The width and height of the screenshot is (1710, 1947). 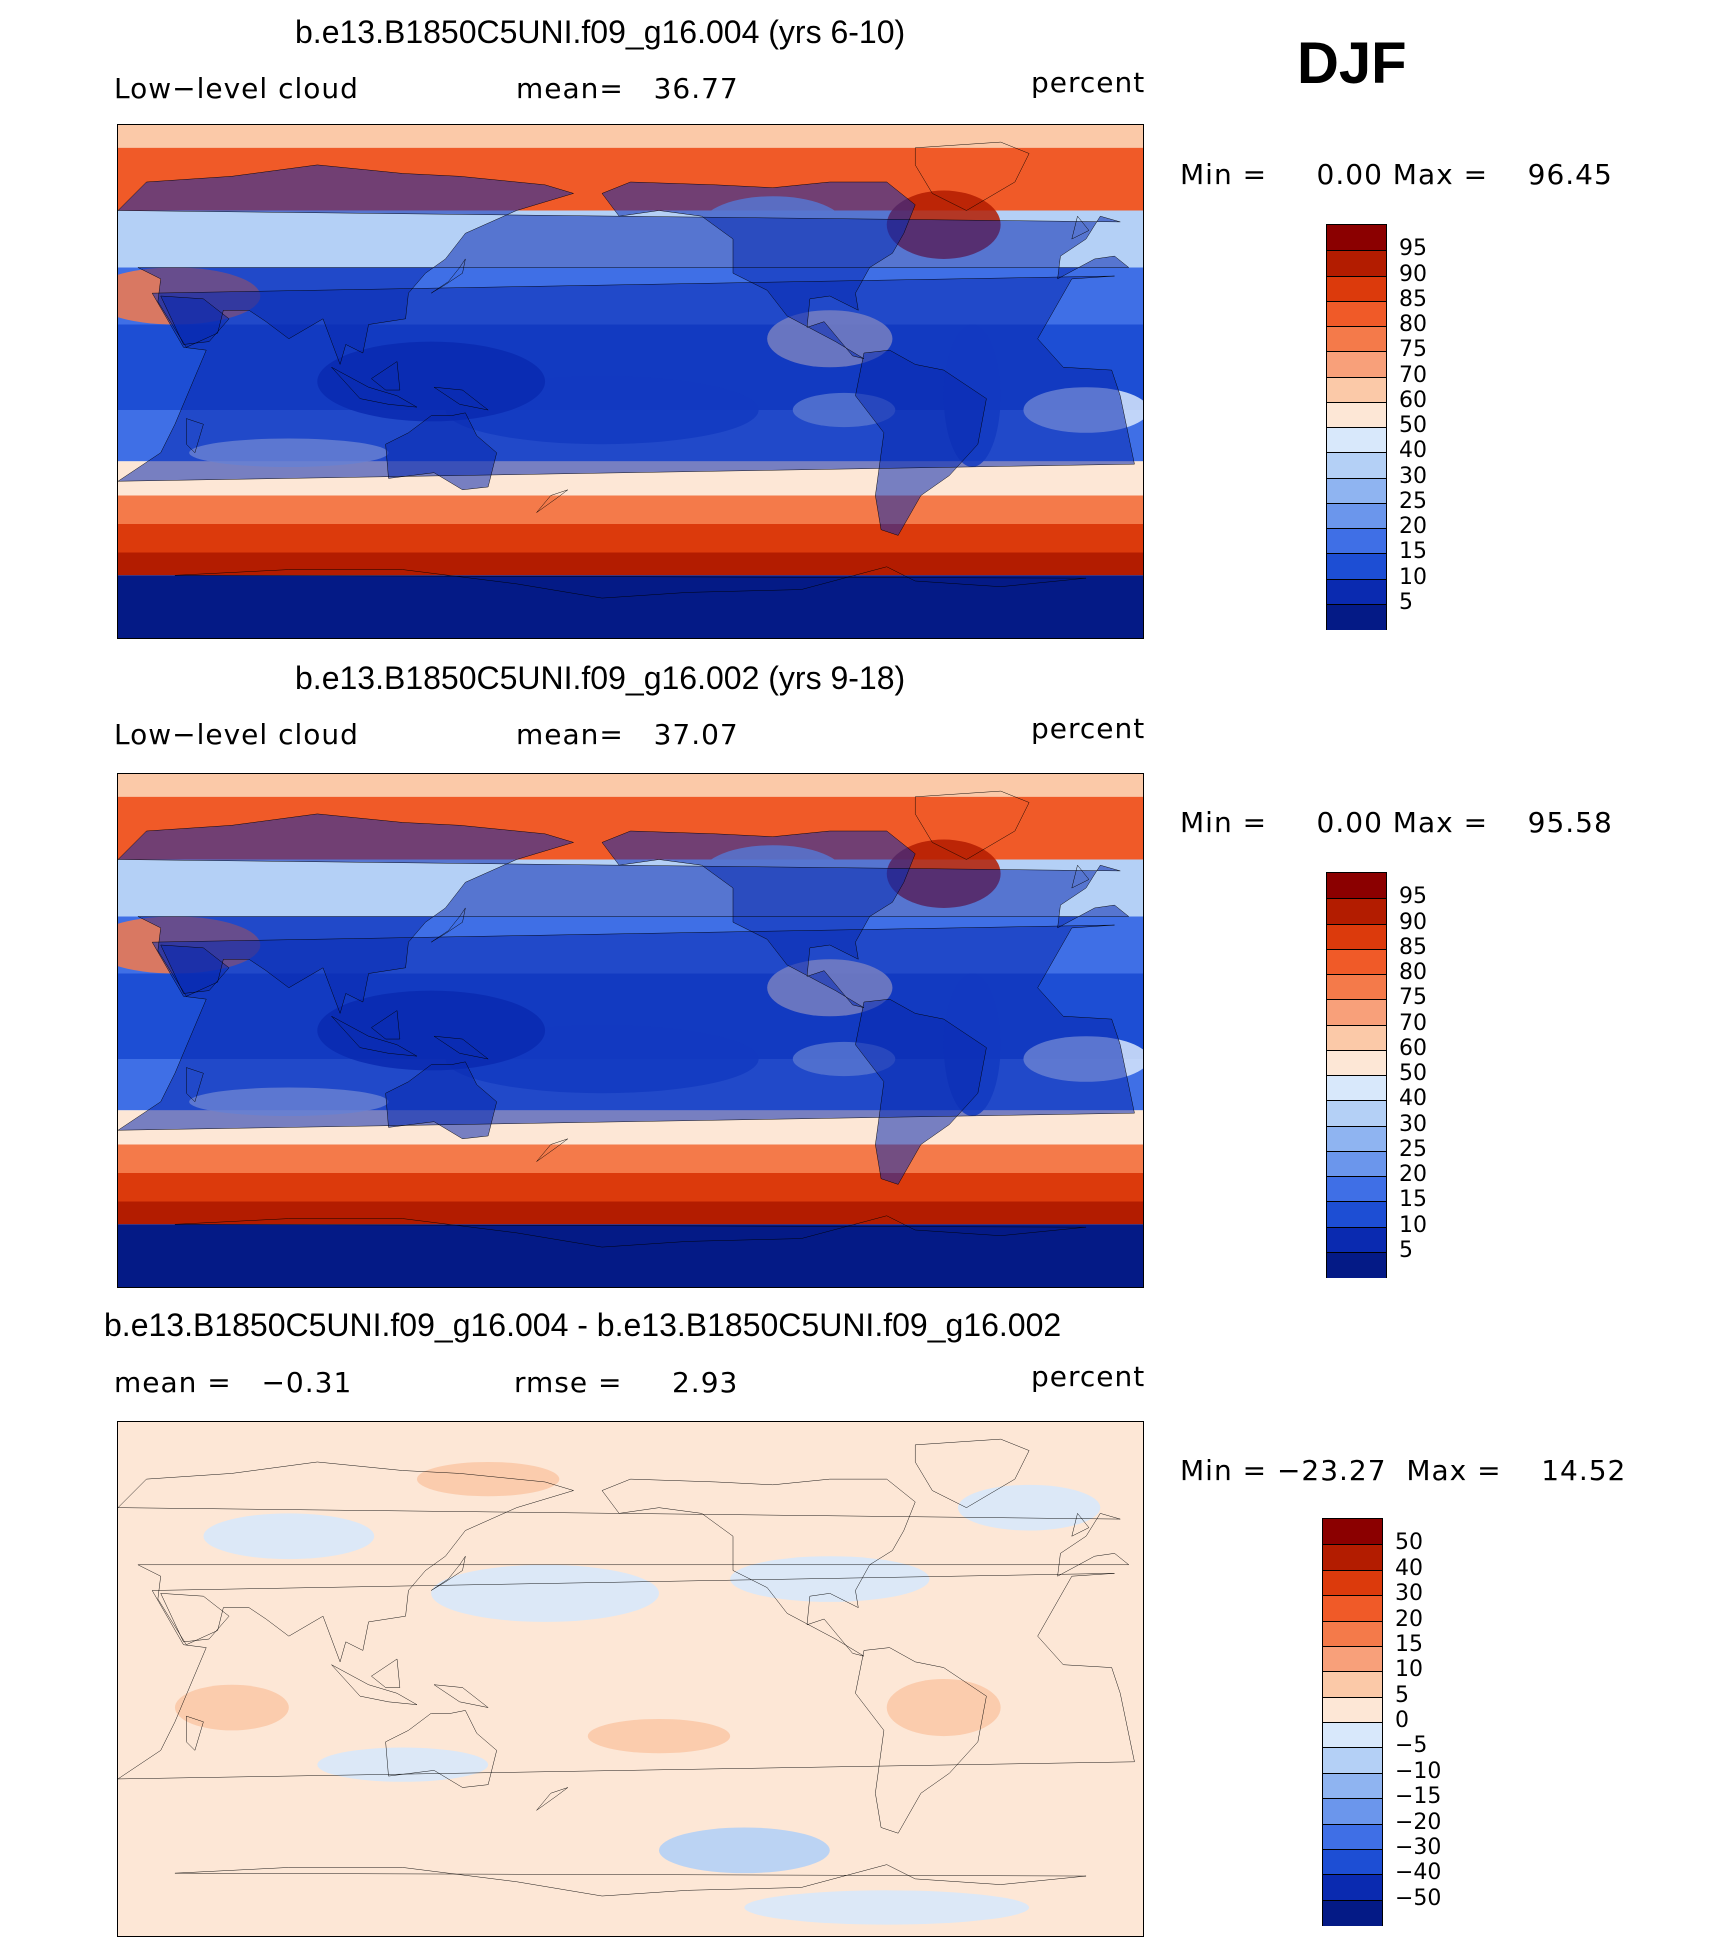 What do you see at coordinates (1418, 1822) in the screenshot?
I see `colorbar-tick-label: −20` at bounding box center [1418, 1822].